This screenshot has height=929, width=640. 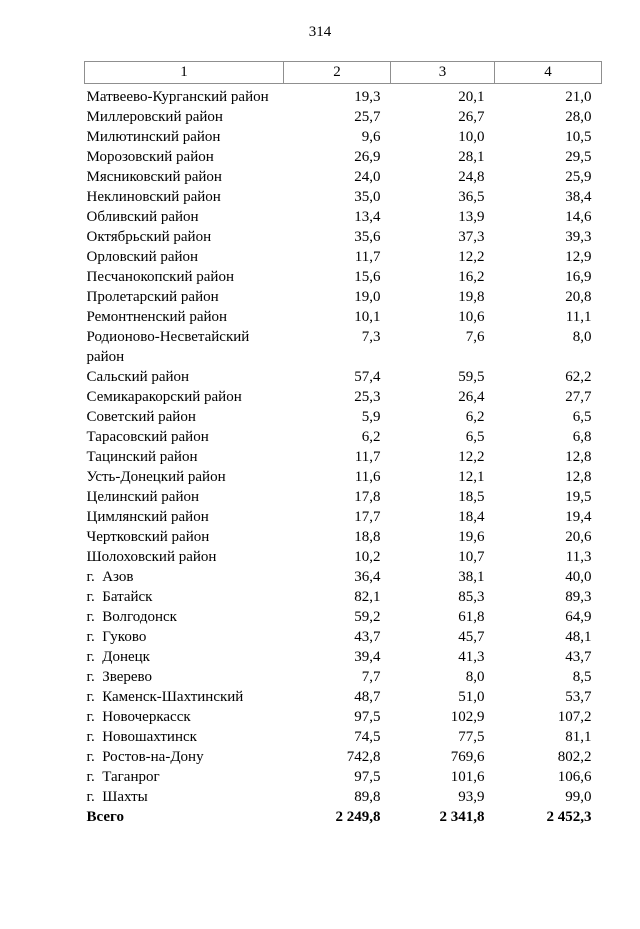 I want to click on value-cell: 28,0, so click(x=578, y=117).